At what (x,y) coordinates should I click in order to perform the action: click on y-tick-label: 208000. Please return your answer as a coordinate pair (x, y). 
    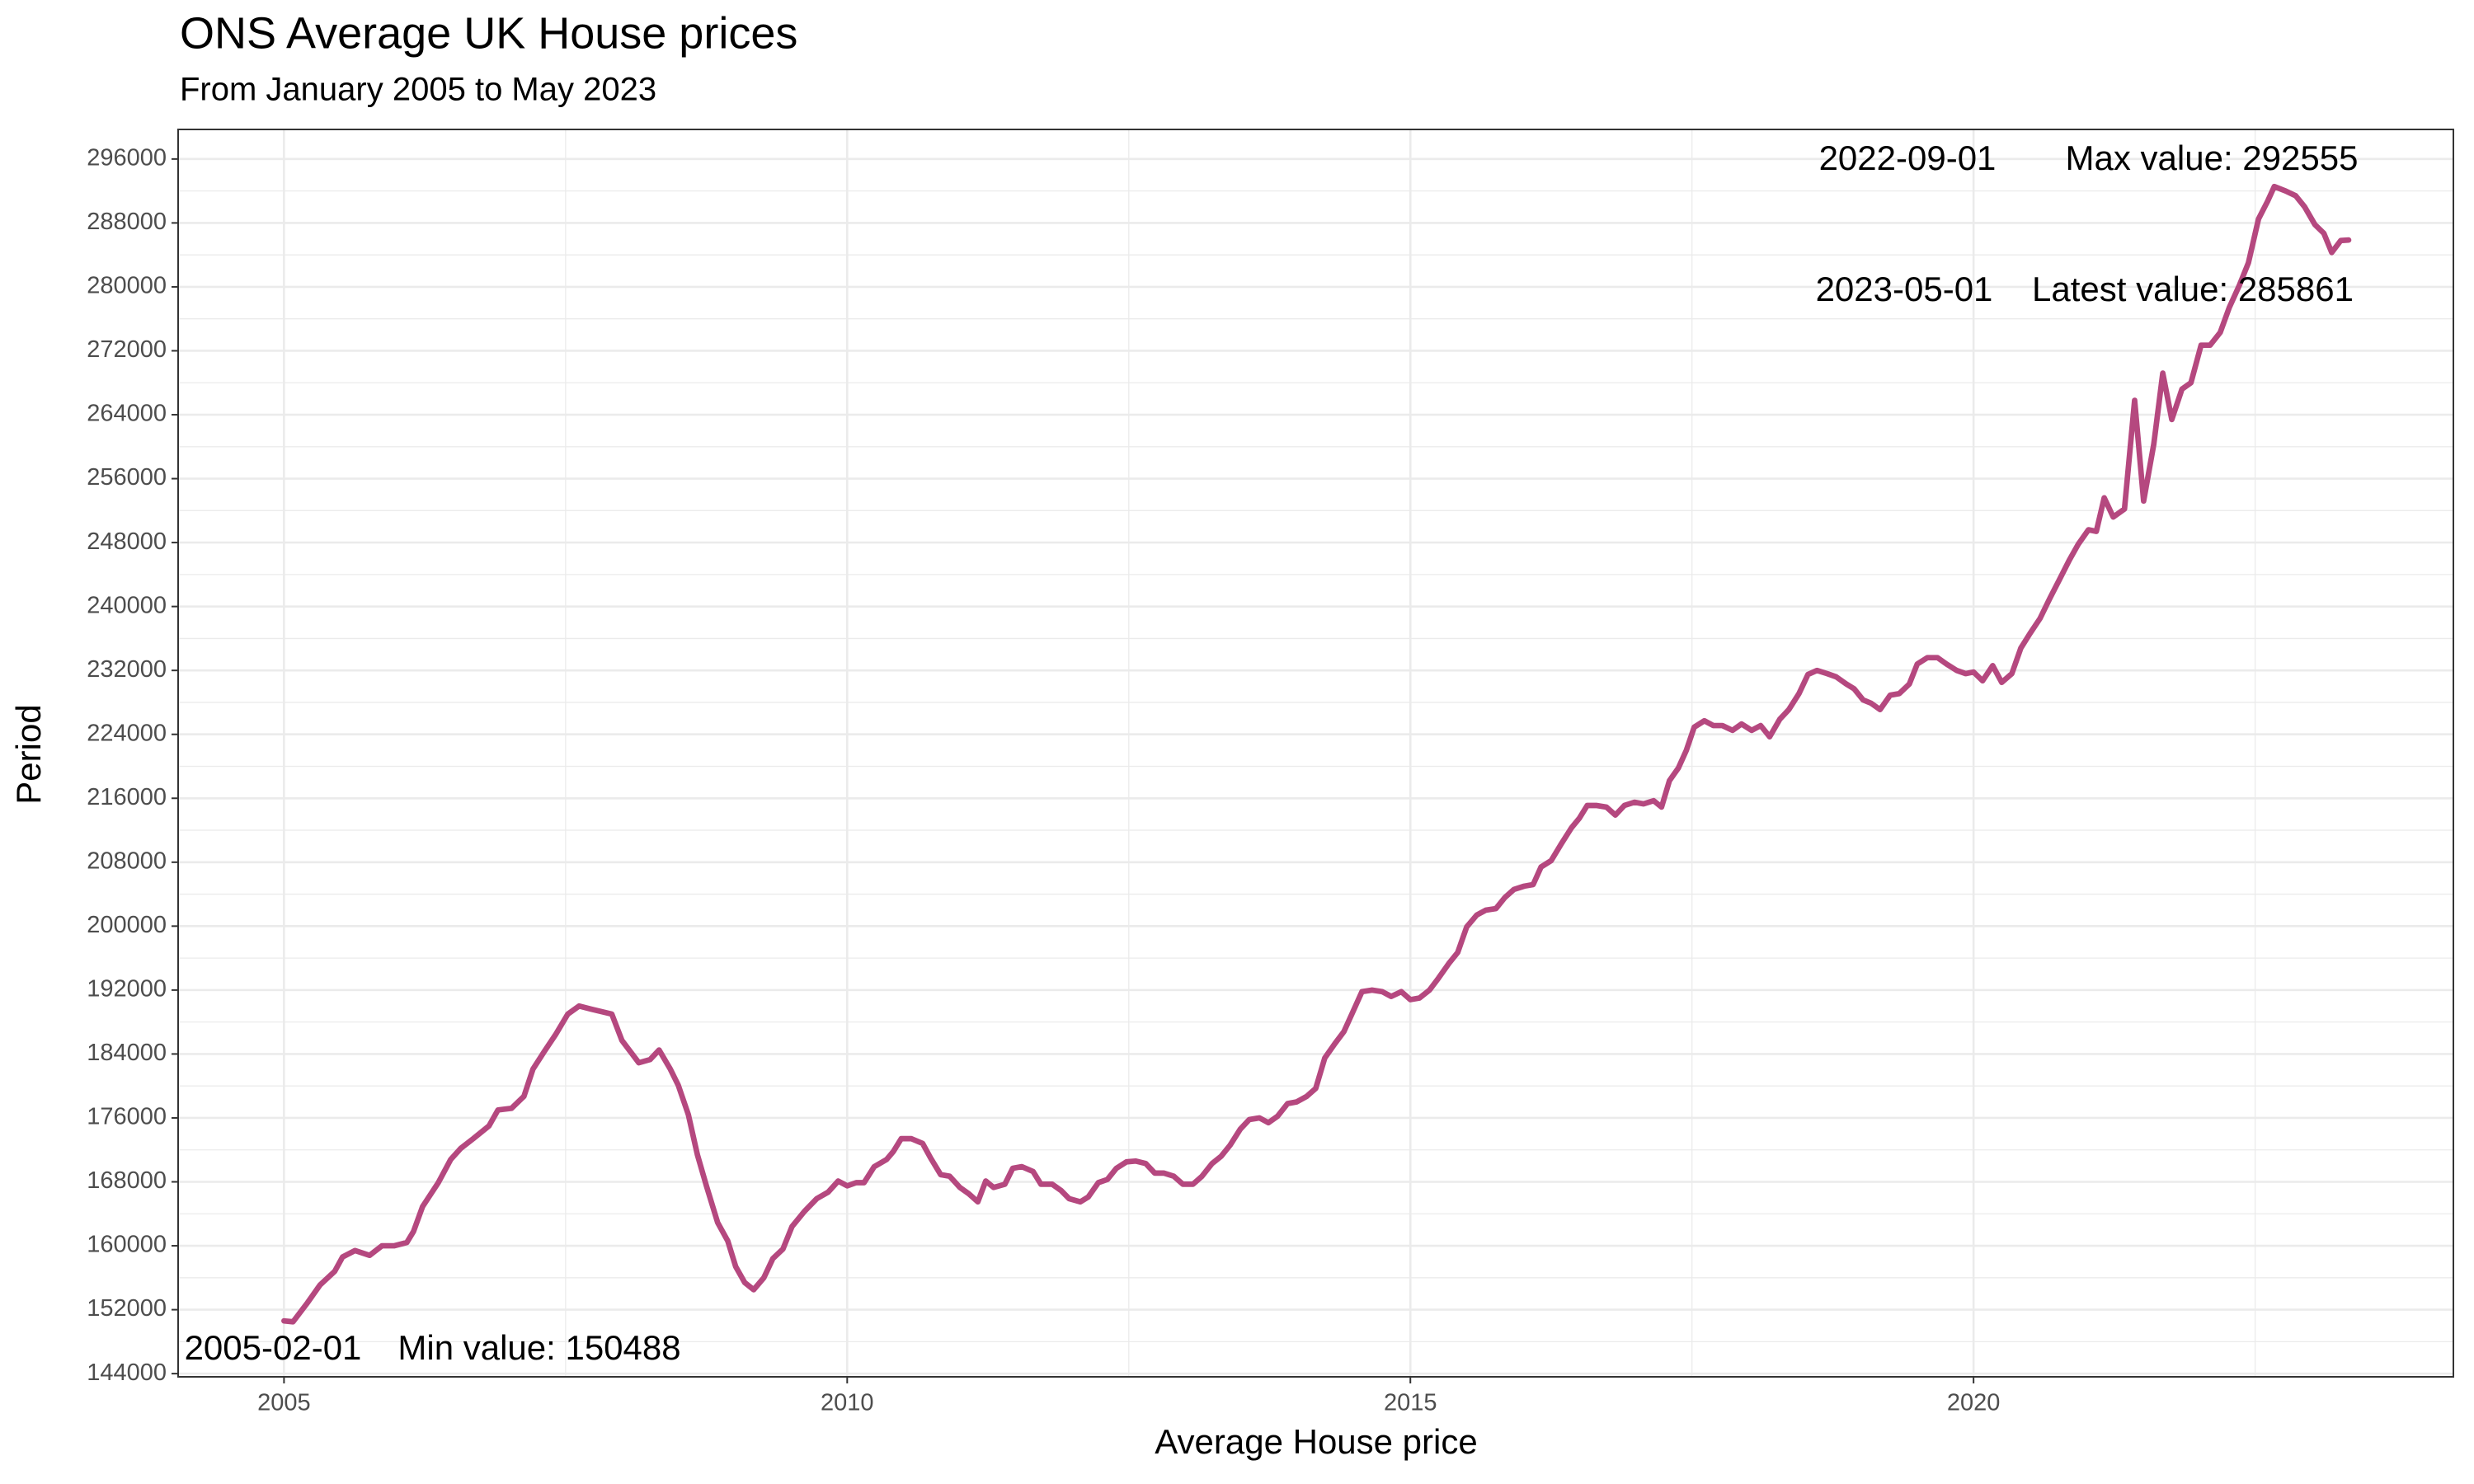
    Looking at the image, I should click on (127, 861).